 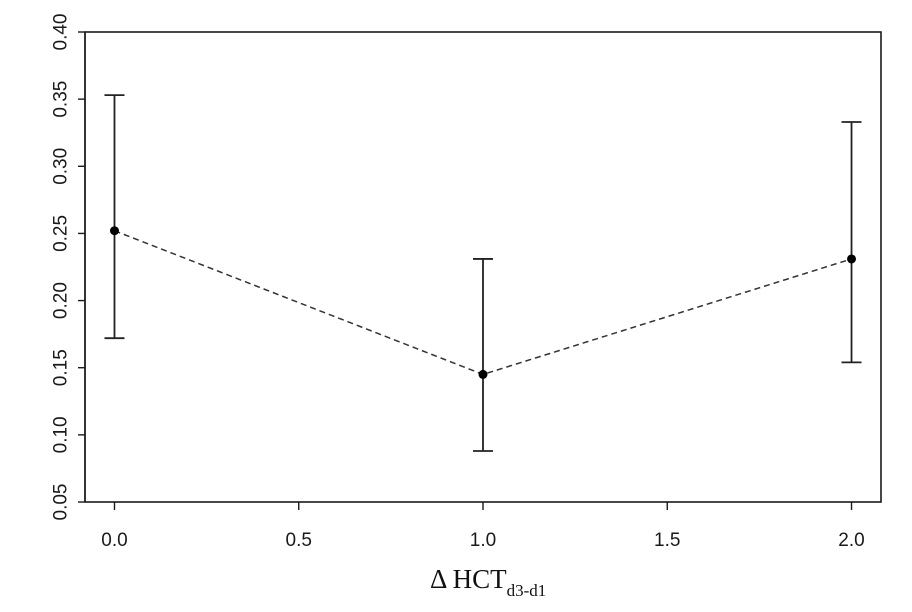 What do you see at coordinates (299, 540) in the screenshot?
I see `x-tick-label: 0.5` at bounding box center [299, 540].